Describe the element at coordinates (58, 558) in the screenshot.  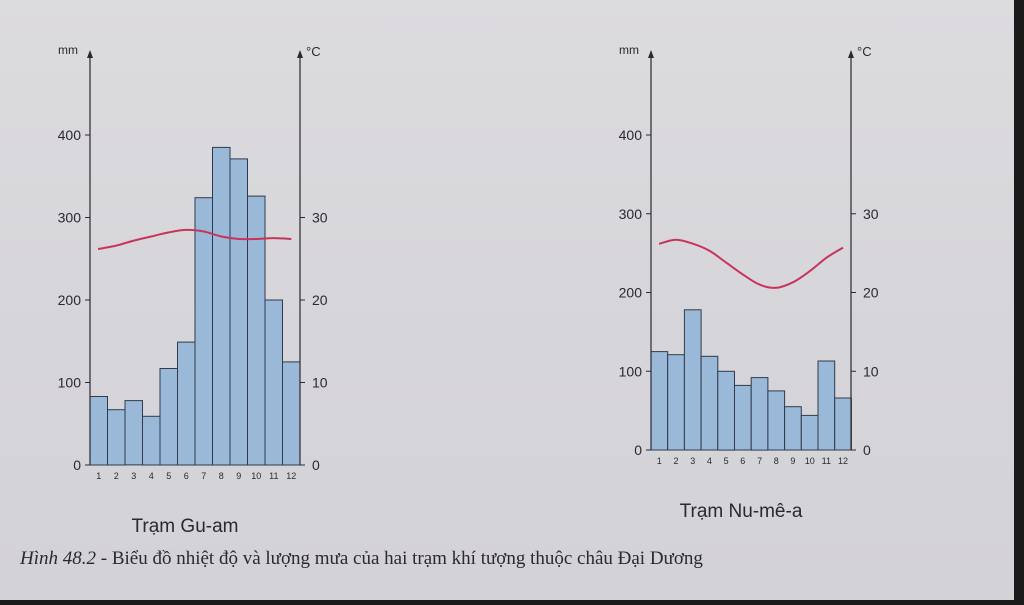
I see `caption-label: Hình 48.2` at that location.